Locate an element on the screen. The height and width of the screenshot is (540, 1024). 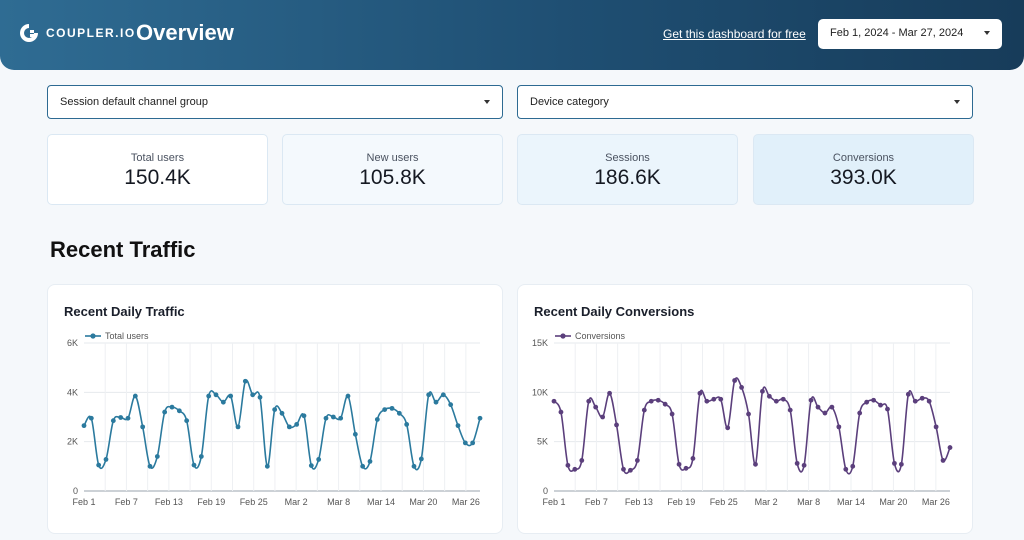
get-dashboard-link: Get this dashboard for free is located at coordinates (734, 34).